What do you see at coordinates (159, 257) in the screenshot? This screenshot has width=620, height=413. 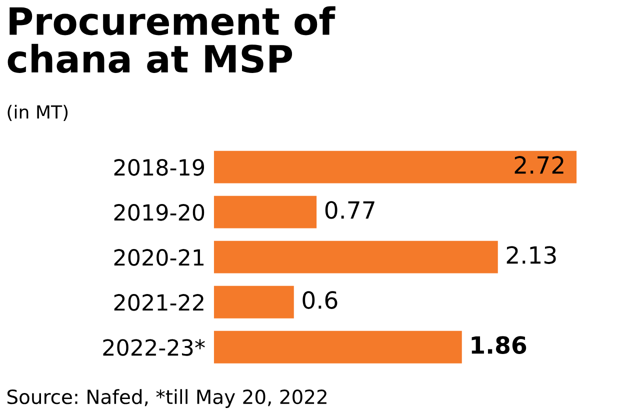 I see `y-tick-label: 2020-21` at bounding box center [159, 257].